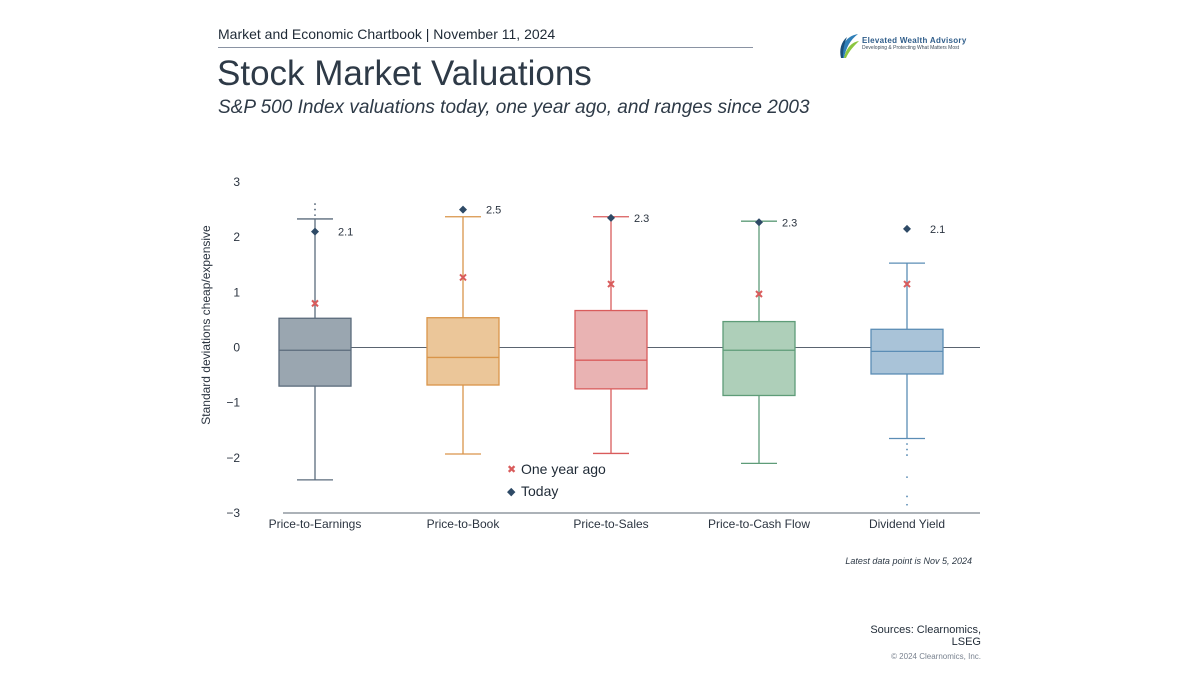  What do you see at coordinates (236, 292) in the screenshot?
I see `y-tick-label: 1` at bounding box center [236, 292].